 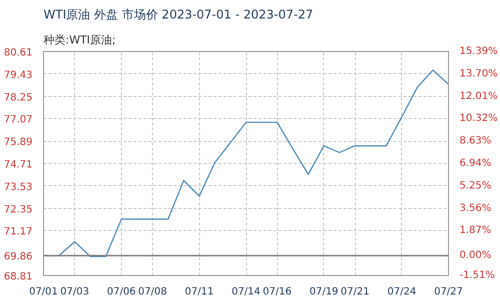 What do you see at coordinates (18, 98) in the screenshot?
I see `y-tick-label: 78.25` at bounding box center [18, 98].